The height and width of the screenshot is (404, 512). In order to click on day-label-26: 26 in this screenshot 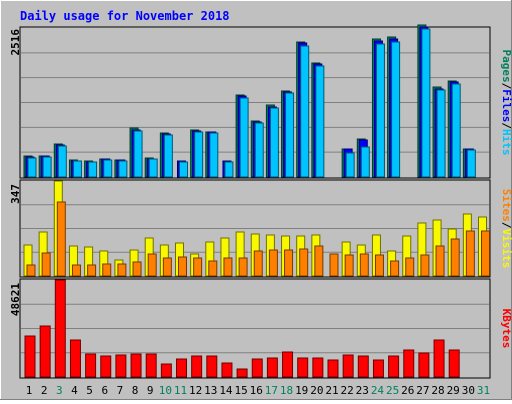, I will do `click(407, 390)`.